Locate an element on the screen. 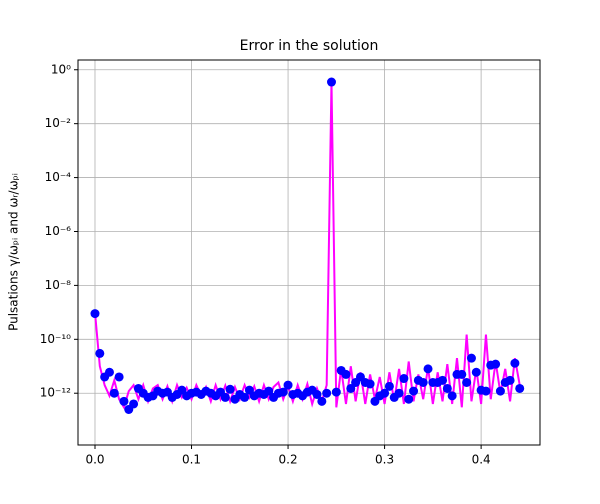  y-tick-label: 10⁻¹⁰ is located at coordinates (55, 339).